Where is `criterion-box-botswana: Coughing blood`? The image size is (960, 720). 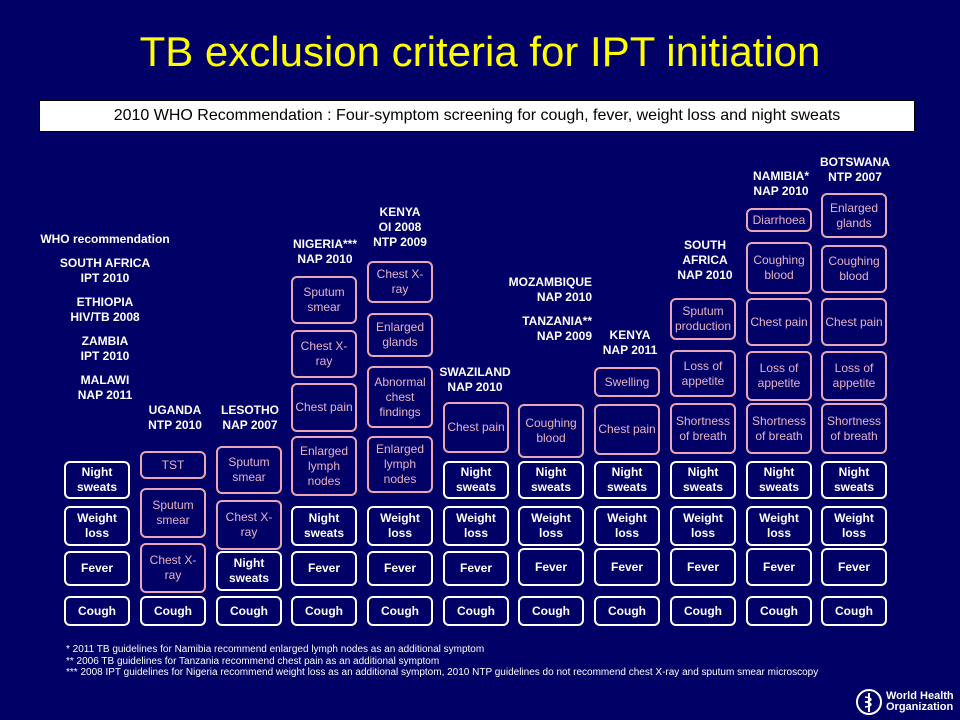
criterion-box-botswana: Coughing blood is located at coordinates (854, 269).